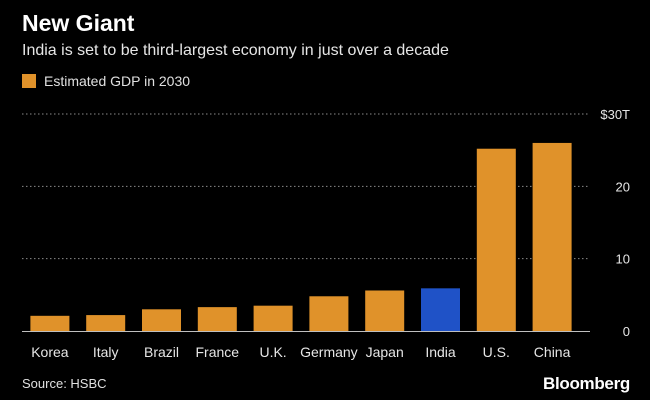 This screenshot has height=400, width=650. I want to click on x-tick-label: Italy, so click(106, 352).